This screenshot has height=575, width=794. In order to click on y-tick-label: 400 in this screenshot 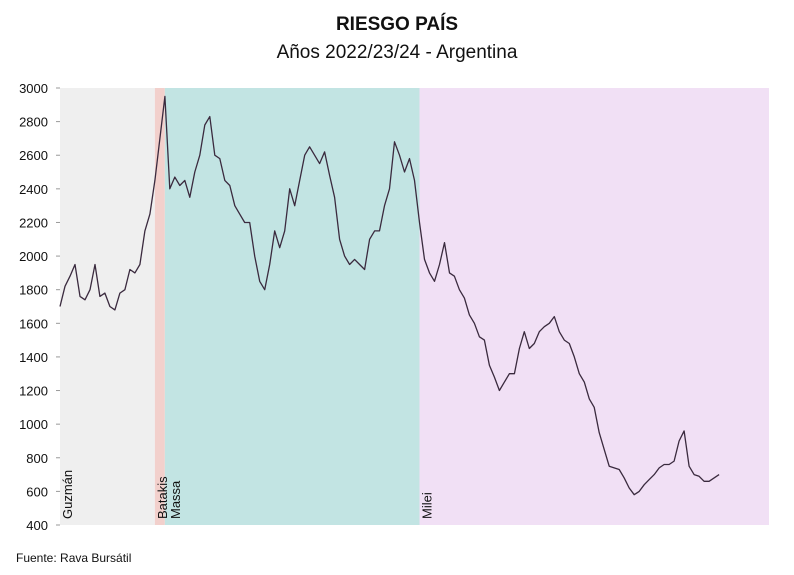, I will do `click(37, 525)`.